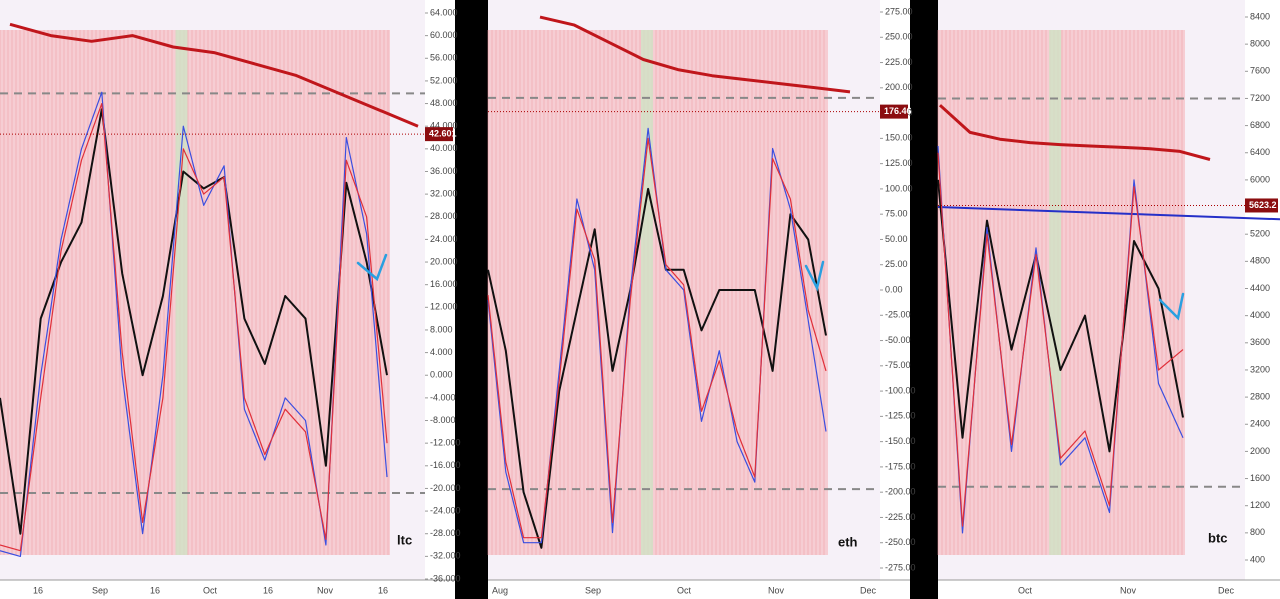 This screenshot has width=1280, height=599. Describe the element at coordinates (1260, 71) in the screenshot. I see `y-tick-label: 7600` at that location.